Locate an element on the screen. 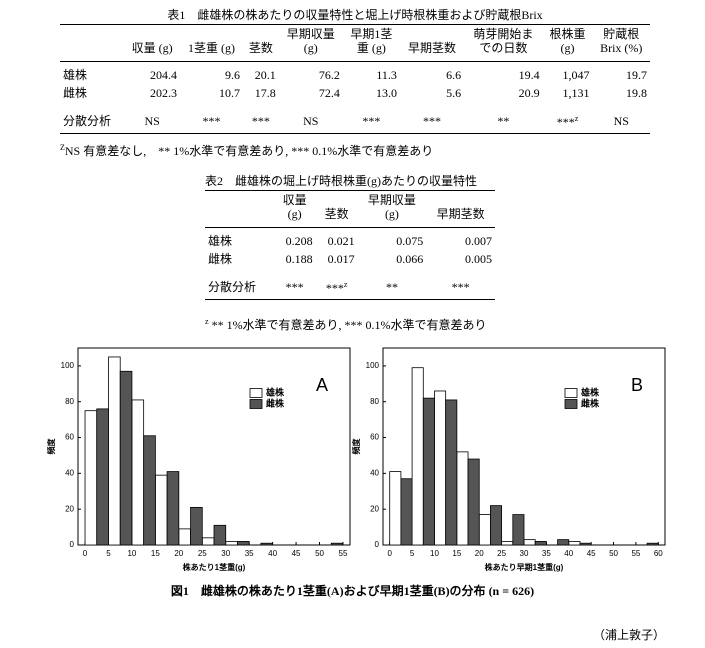 This screenshot has width=705, height=648. table-note: z ** 1%水準で有意差あり, *** 0.1%水準で有意差あり is located at coordinates (346, 324).